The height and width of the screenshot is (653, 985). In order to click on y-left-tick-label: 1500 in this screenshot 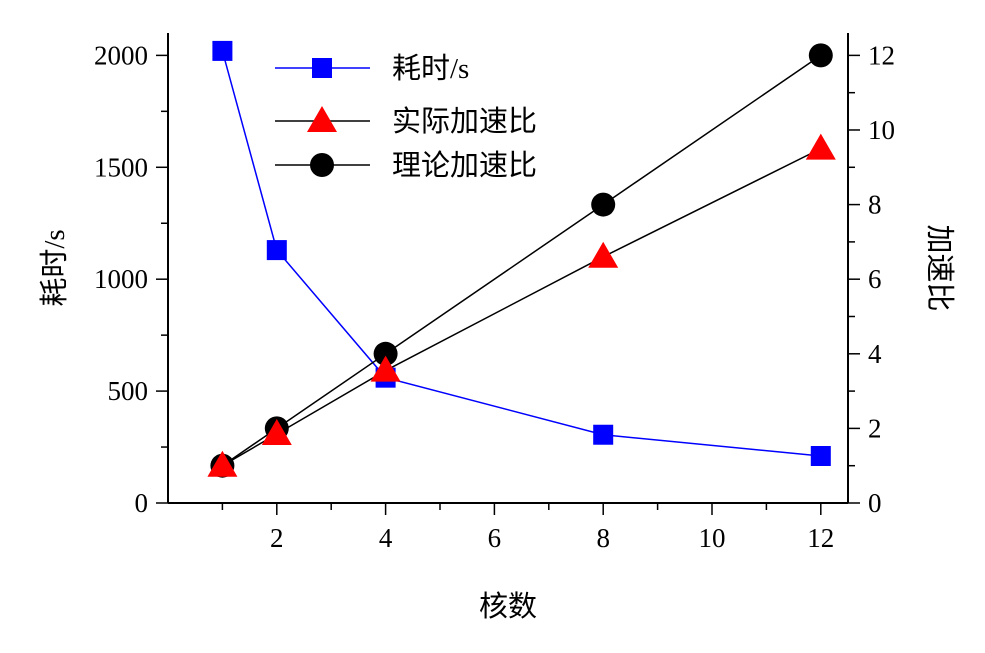, I will do `click(121, 167)`.